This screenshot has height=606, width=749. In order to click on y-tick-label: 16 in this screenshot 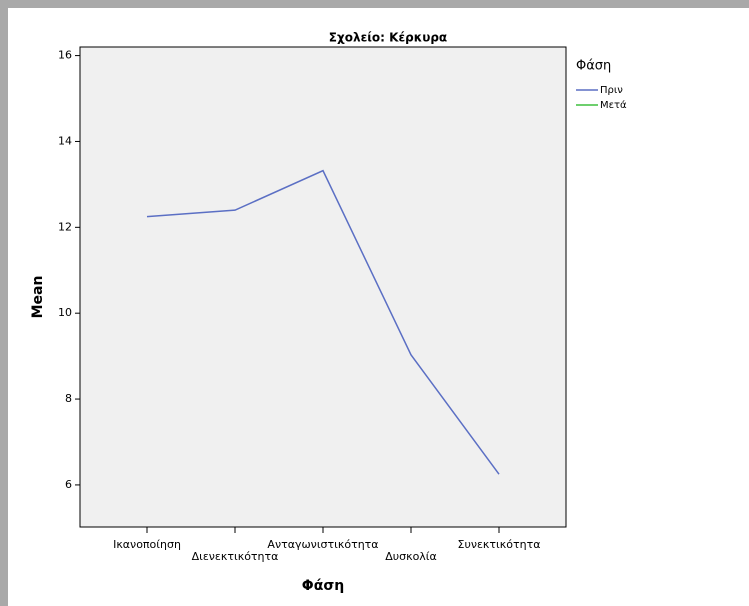, I will do `click(65, 55)`.